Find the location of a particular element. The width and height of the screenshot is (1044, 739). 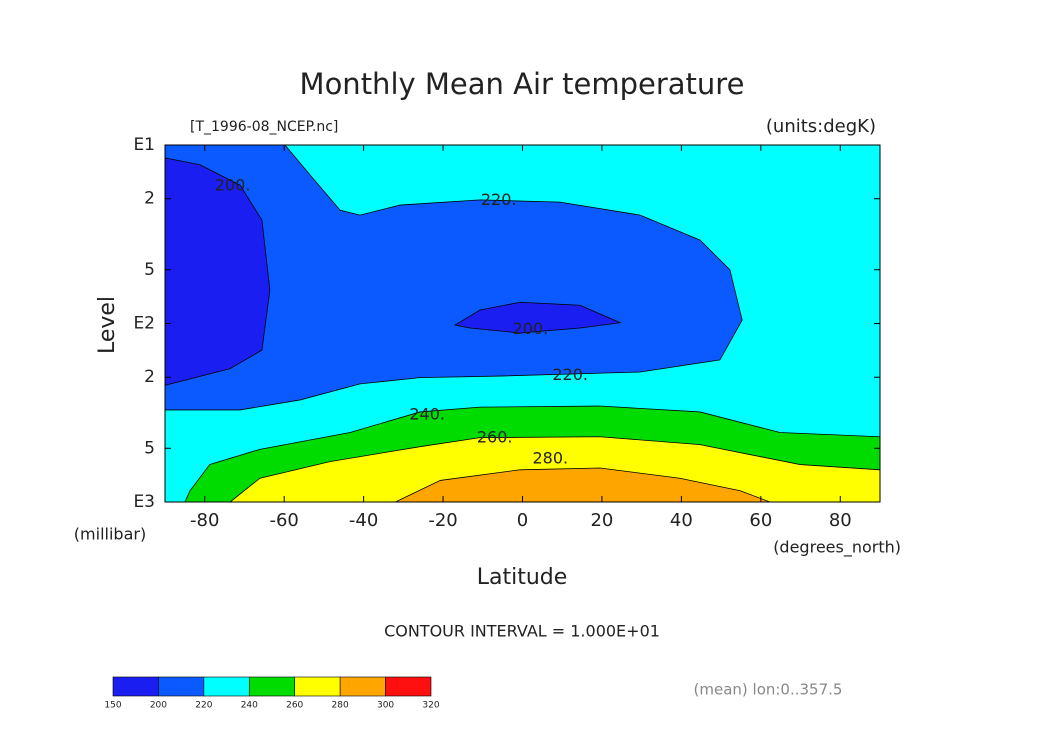

colorbar-label: 280 is located at coordinates (340, 706).